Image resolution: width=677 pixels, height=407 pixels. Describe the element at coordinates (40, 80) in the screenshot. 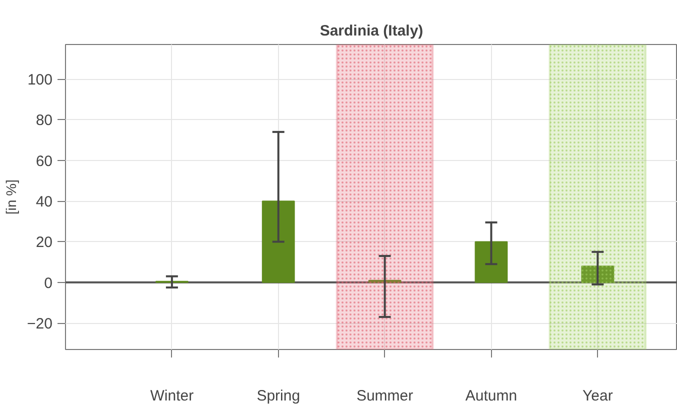

I see `y-tick-label: 100` at that location.